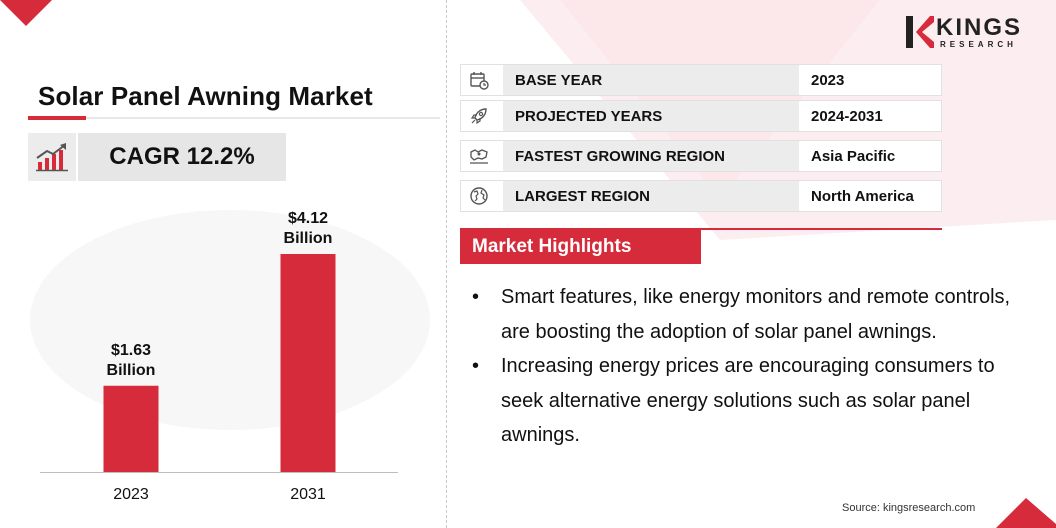 The height and width of the screenshot is (528, 1056). Describe the element at coordinates (909, 508) in the screenshot. I see `source-text: Source: kingsresearch.com` at that location.